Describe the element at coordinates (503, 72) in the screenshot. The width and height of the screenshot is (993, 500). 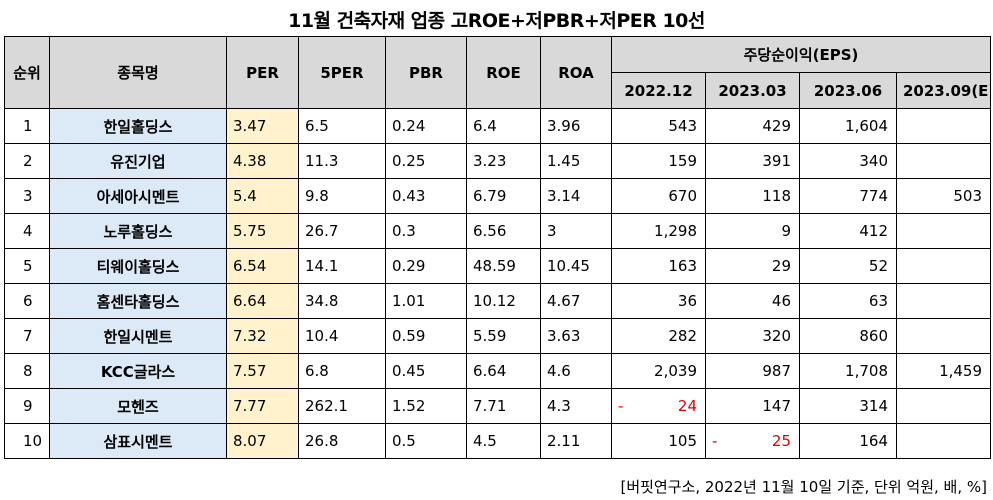
I see `header-roe: ROE` at that location.